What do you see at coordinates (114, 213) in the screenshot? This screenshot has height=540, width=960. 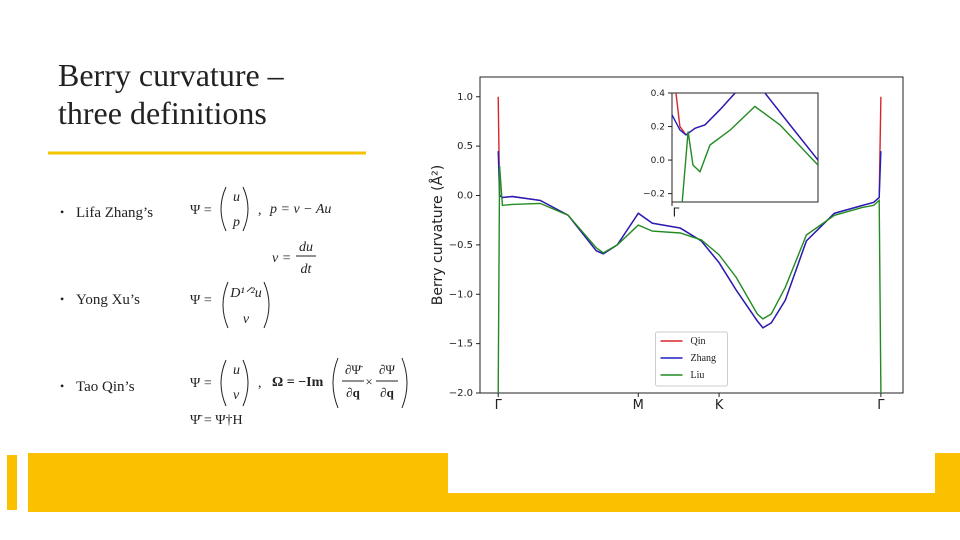 I see `bullet-label: Lifa Zhang’s` at bounding box center [114, 213].